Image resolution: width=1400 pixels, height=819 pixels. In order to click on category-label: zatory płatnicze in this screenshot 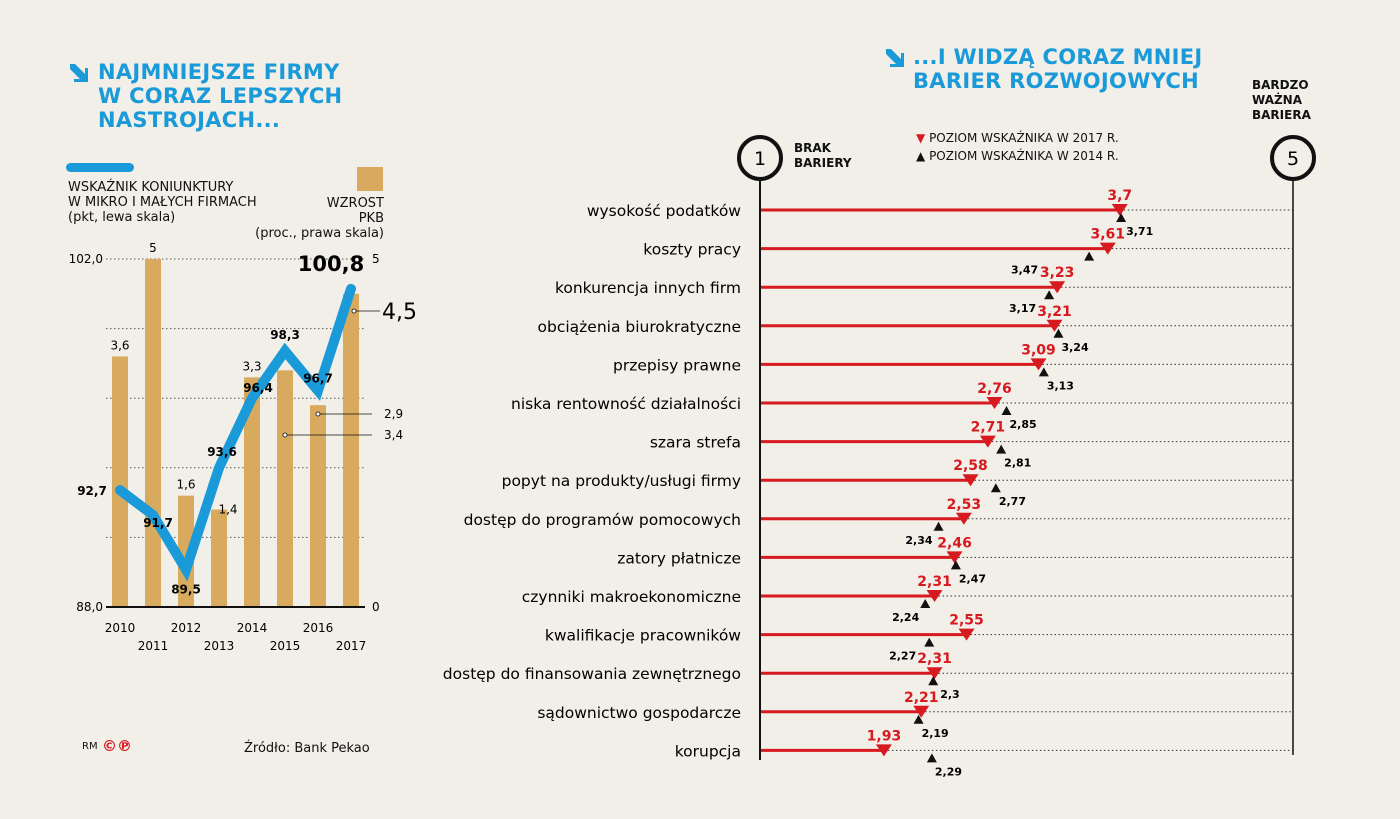, I will do `click(679, 558)`.